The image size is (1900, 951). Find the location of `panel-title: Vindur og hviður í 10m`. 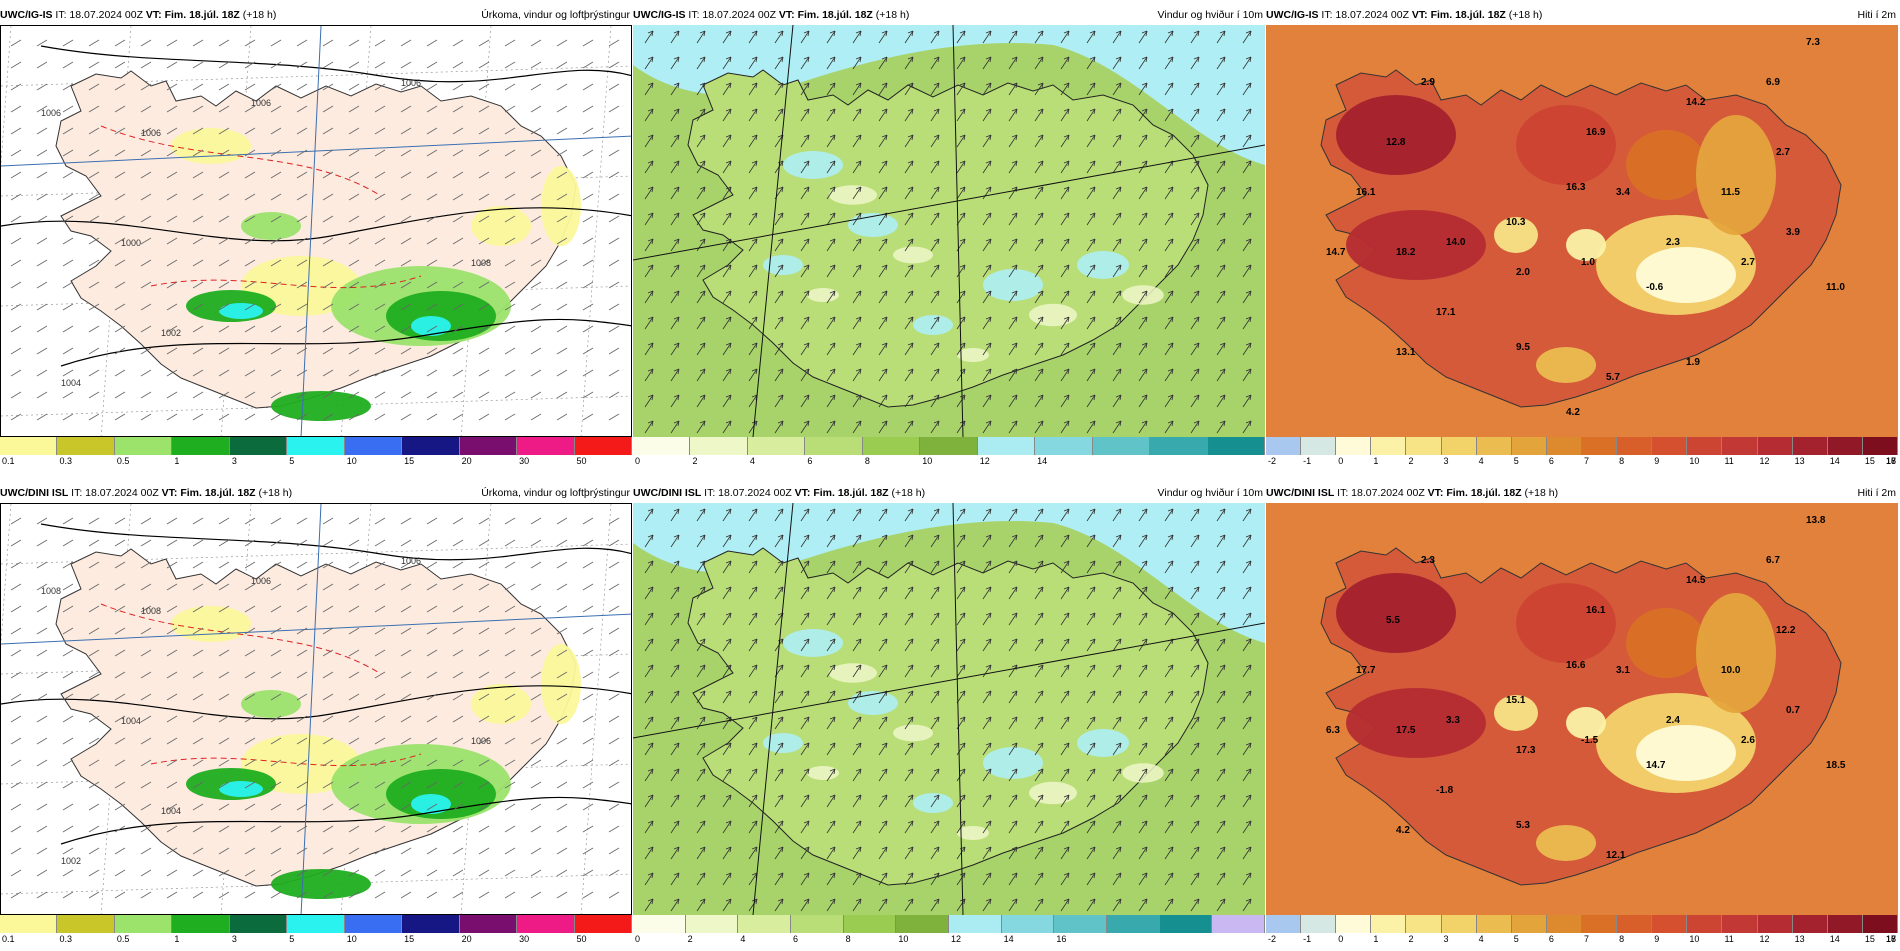

panel-title: Vindur og hviður í 10m is located at coordinates (1210, 15).